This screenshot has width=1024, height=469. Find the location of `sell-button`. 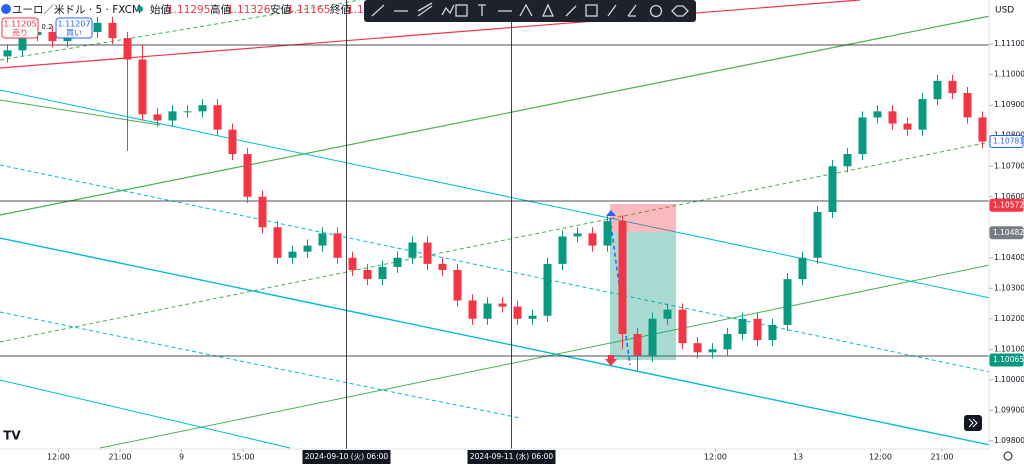

sell-button is located at coordinates (20, 28).